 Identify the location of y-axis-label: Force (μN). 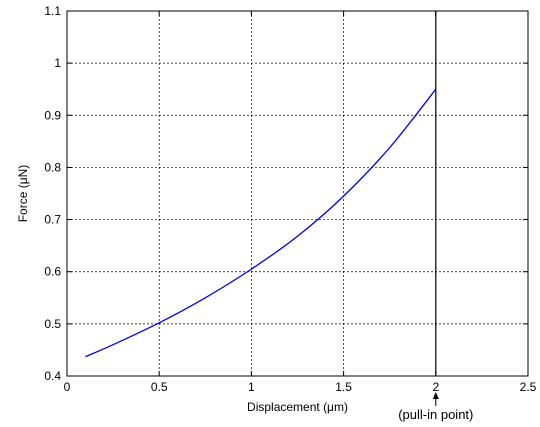
(23, 194).